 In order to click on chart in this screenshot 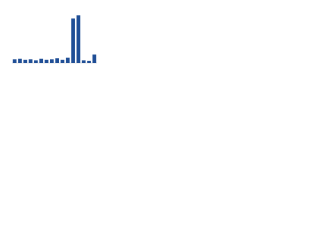, I will do `click(54, 39)`.